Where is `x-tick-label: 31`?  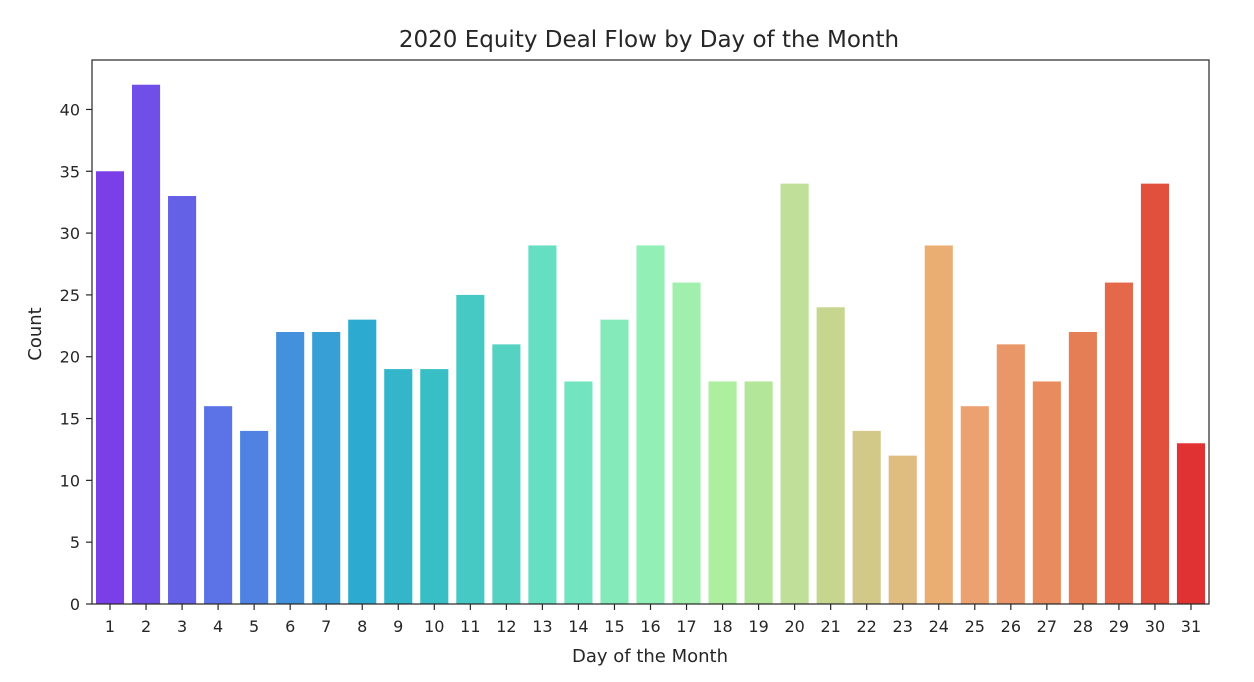
x-tick-label: 31 is located at coordinates (1191, 626).